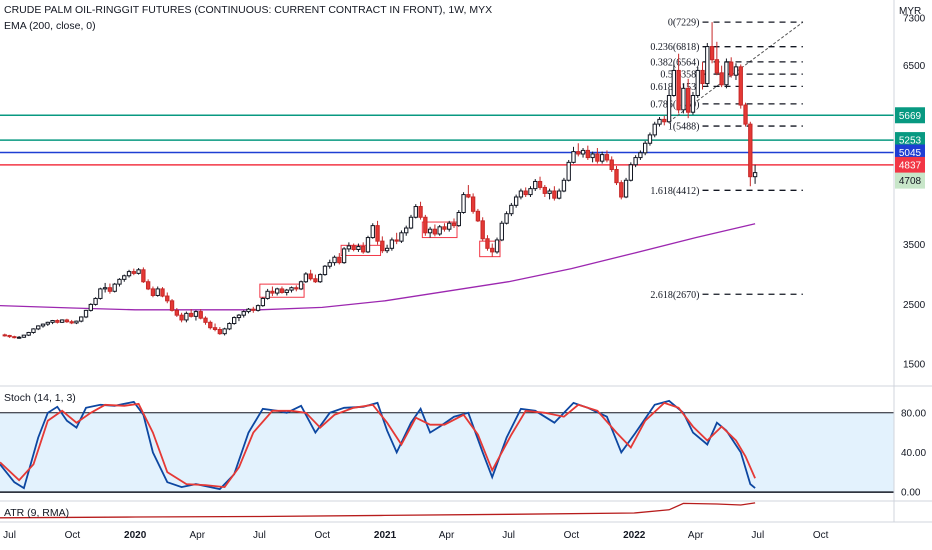 Image resolution: width=932 pixels, height=550 pixels. What do you see at coordinates (50, 26) in the screenshot?
I see `ema-legend: EMA (200, close, 0)` at bounding box center [50, 26].